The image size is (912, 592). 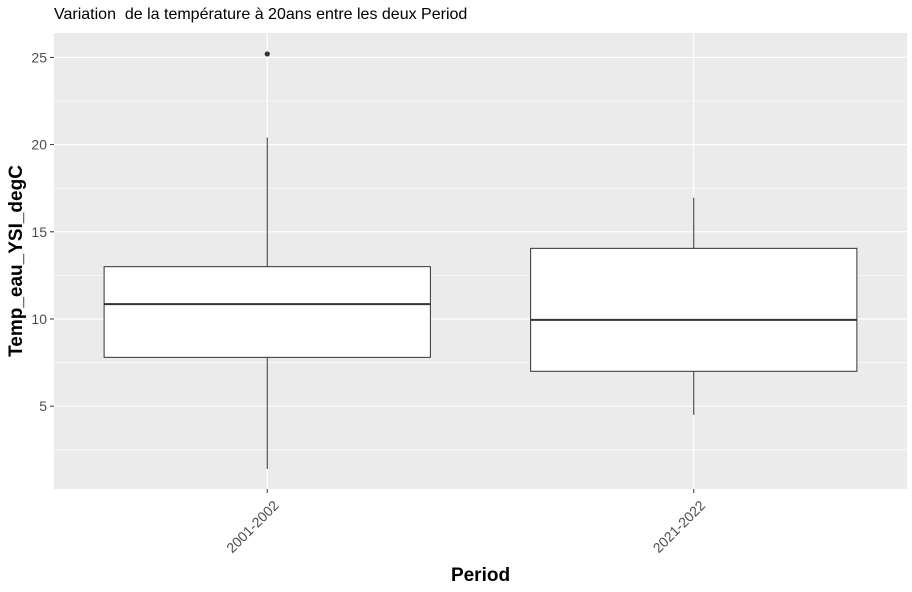 I want to click on outlier-point, so click(x=267, y=54).